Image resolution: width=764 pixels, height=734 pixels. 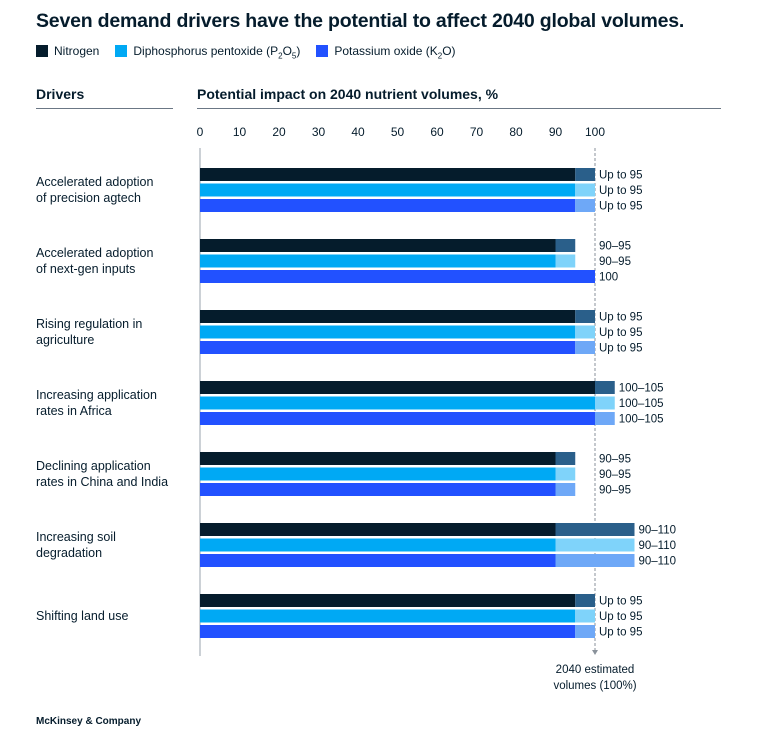 What do you see at coordinates (595, 670) in the screenshot?
I see `reference-label-line1: 2040 estimated` at bounding box center [595, 670].